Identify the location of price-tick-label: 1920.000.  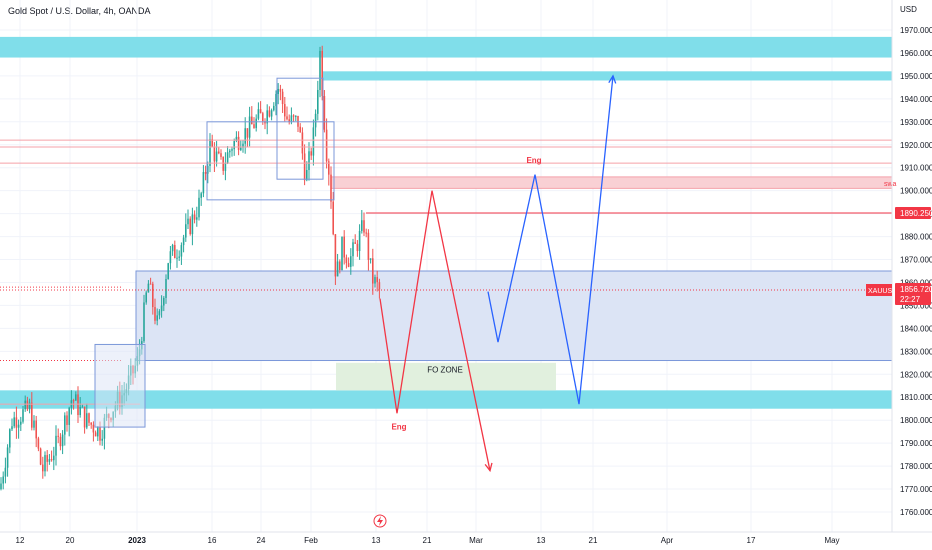
(916, 145).